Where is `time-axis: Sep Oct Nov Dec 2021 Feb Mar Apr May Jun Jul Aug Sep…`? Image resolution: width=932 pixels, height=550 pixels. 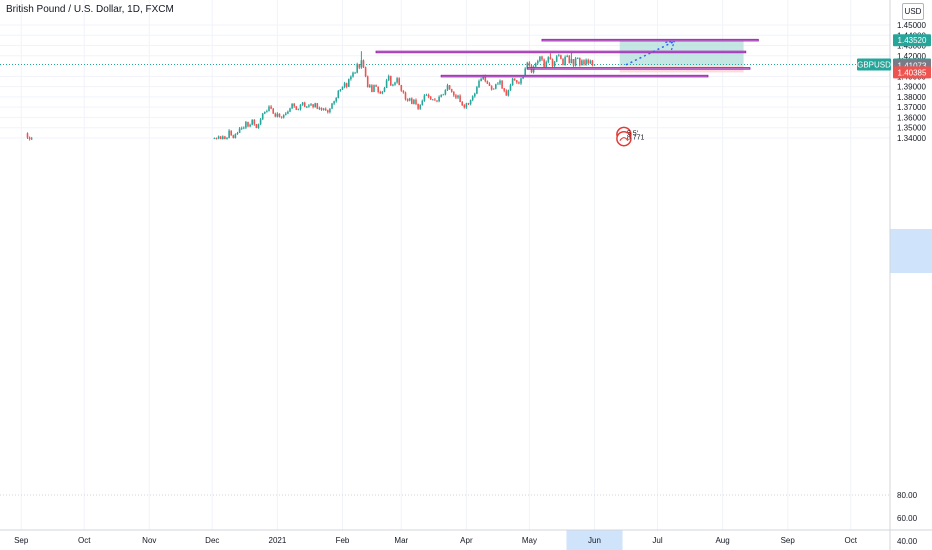 time-axis: Sep Oct Nov Dec 2021 Feb Mar Apr May Jun Jul Aug Sep… is located at coordinates (436, 540).